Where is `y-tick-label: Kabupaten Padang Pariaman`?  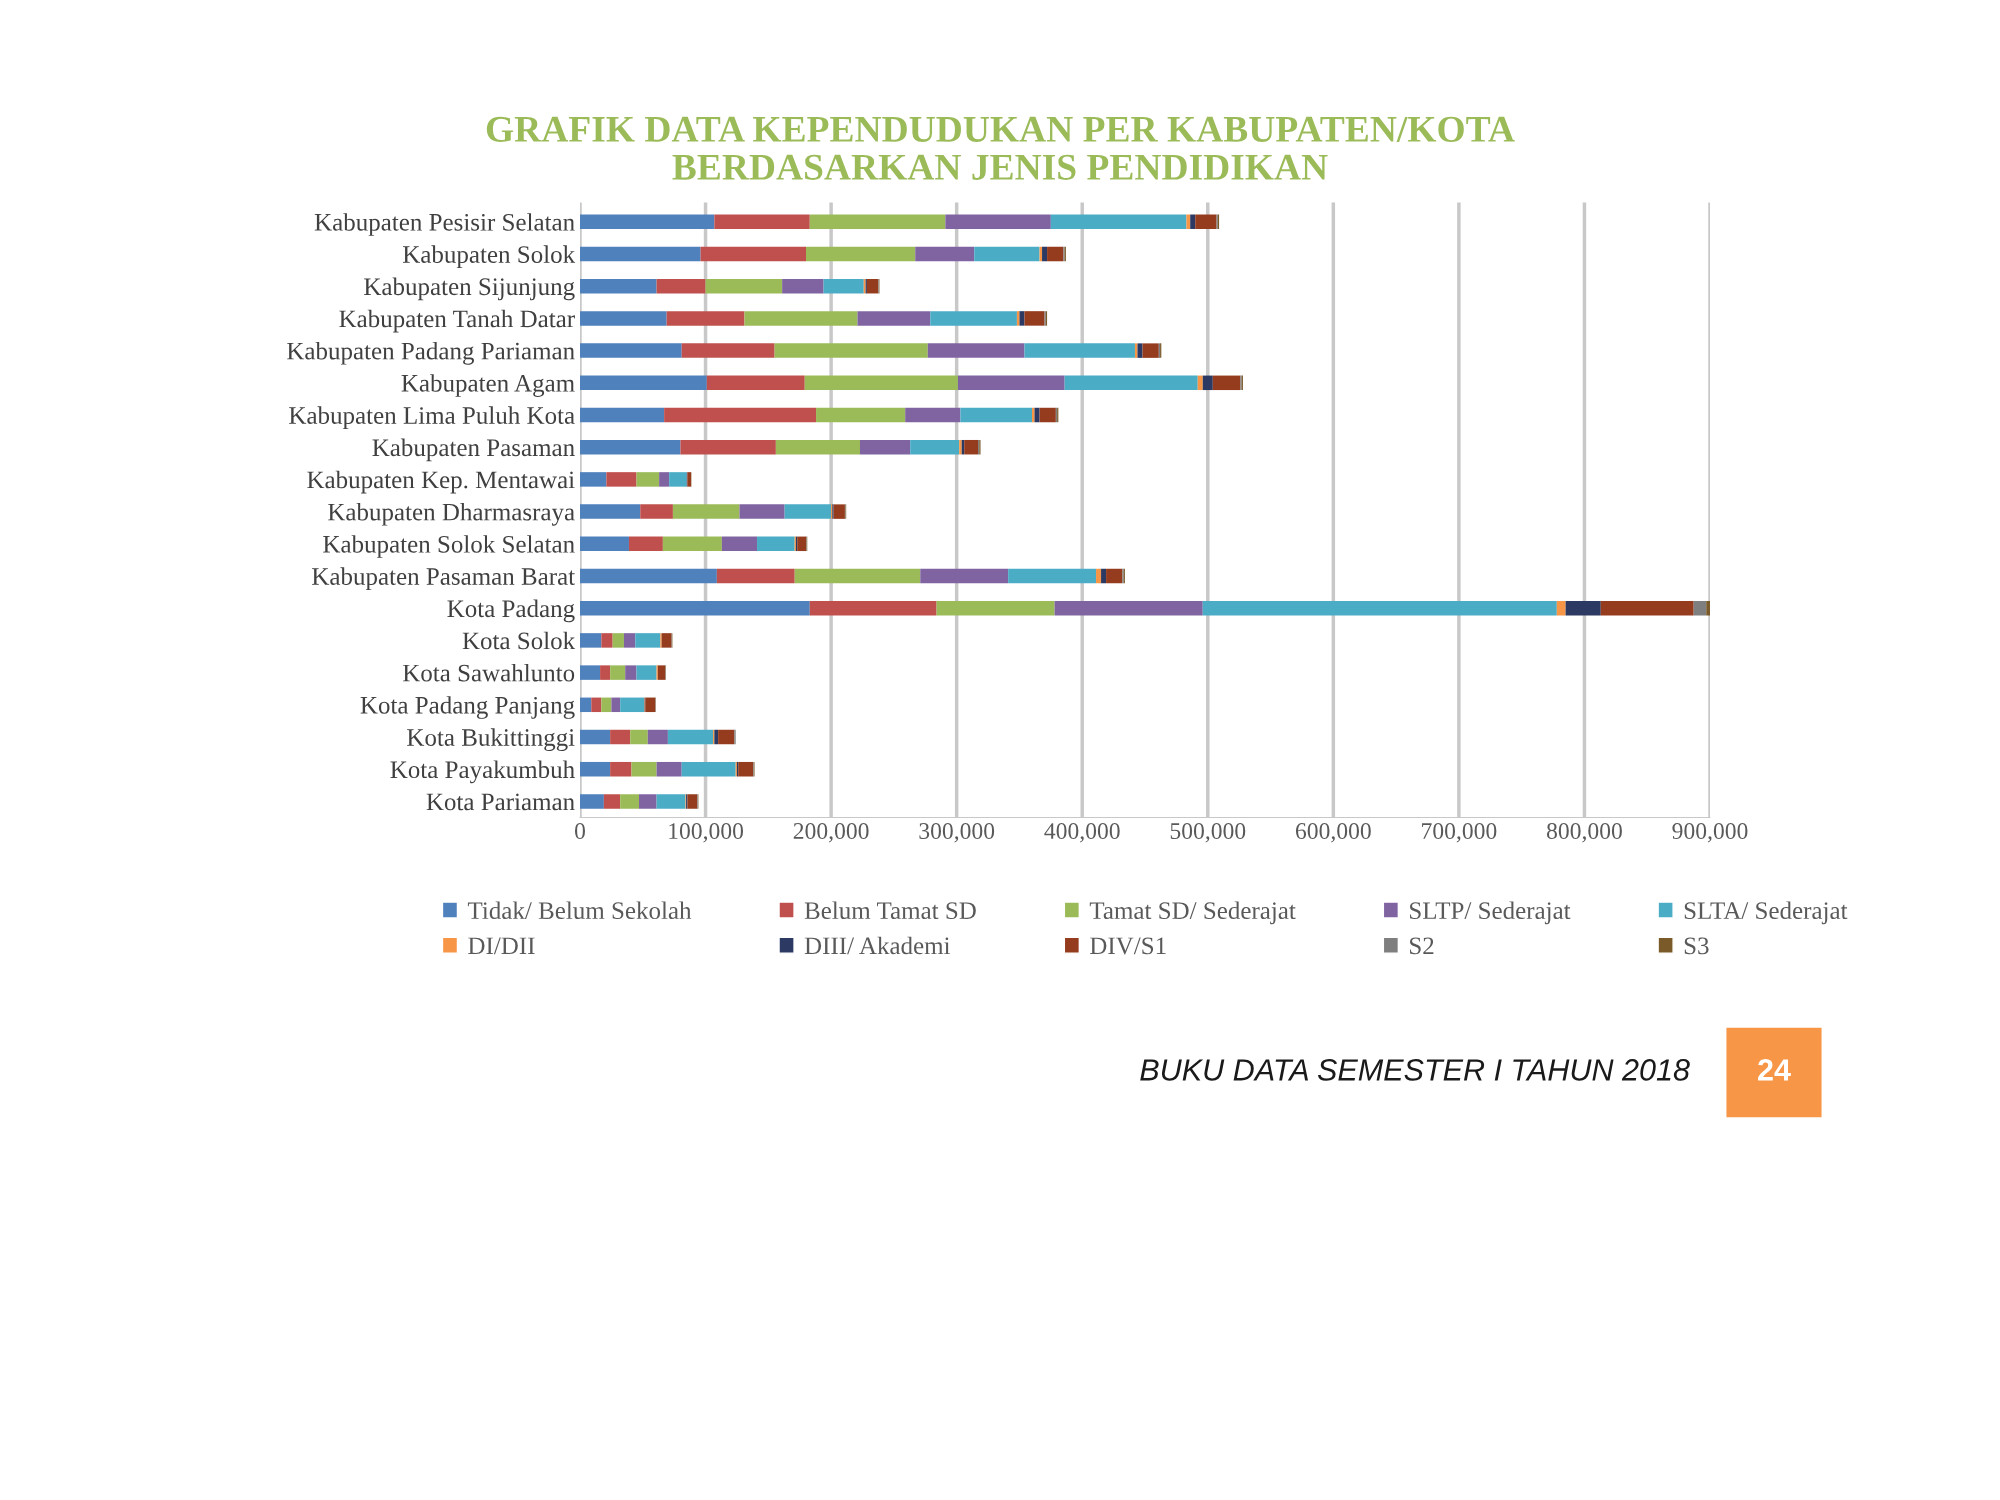
y-tick-label: Kabupaten Padang Pariaman is located at coordinates (431, 353).